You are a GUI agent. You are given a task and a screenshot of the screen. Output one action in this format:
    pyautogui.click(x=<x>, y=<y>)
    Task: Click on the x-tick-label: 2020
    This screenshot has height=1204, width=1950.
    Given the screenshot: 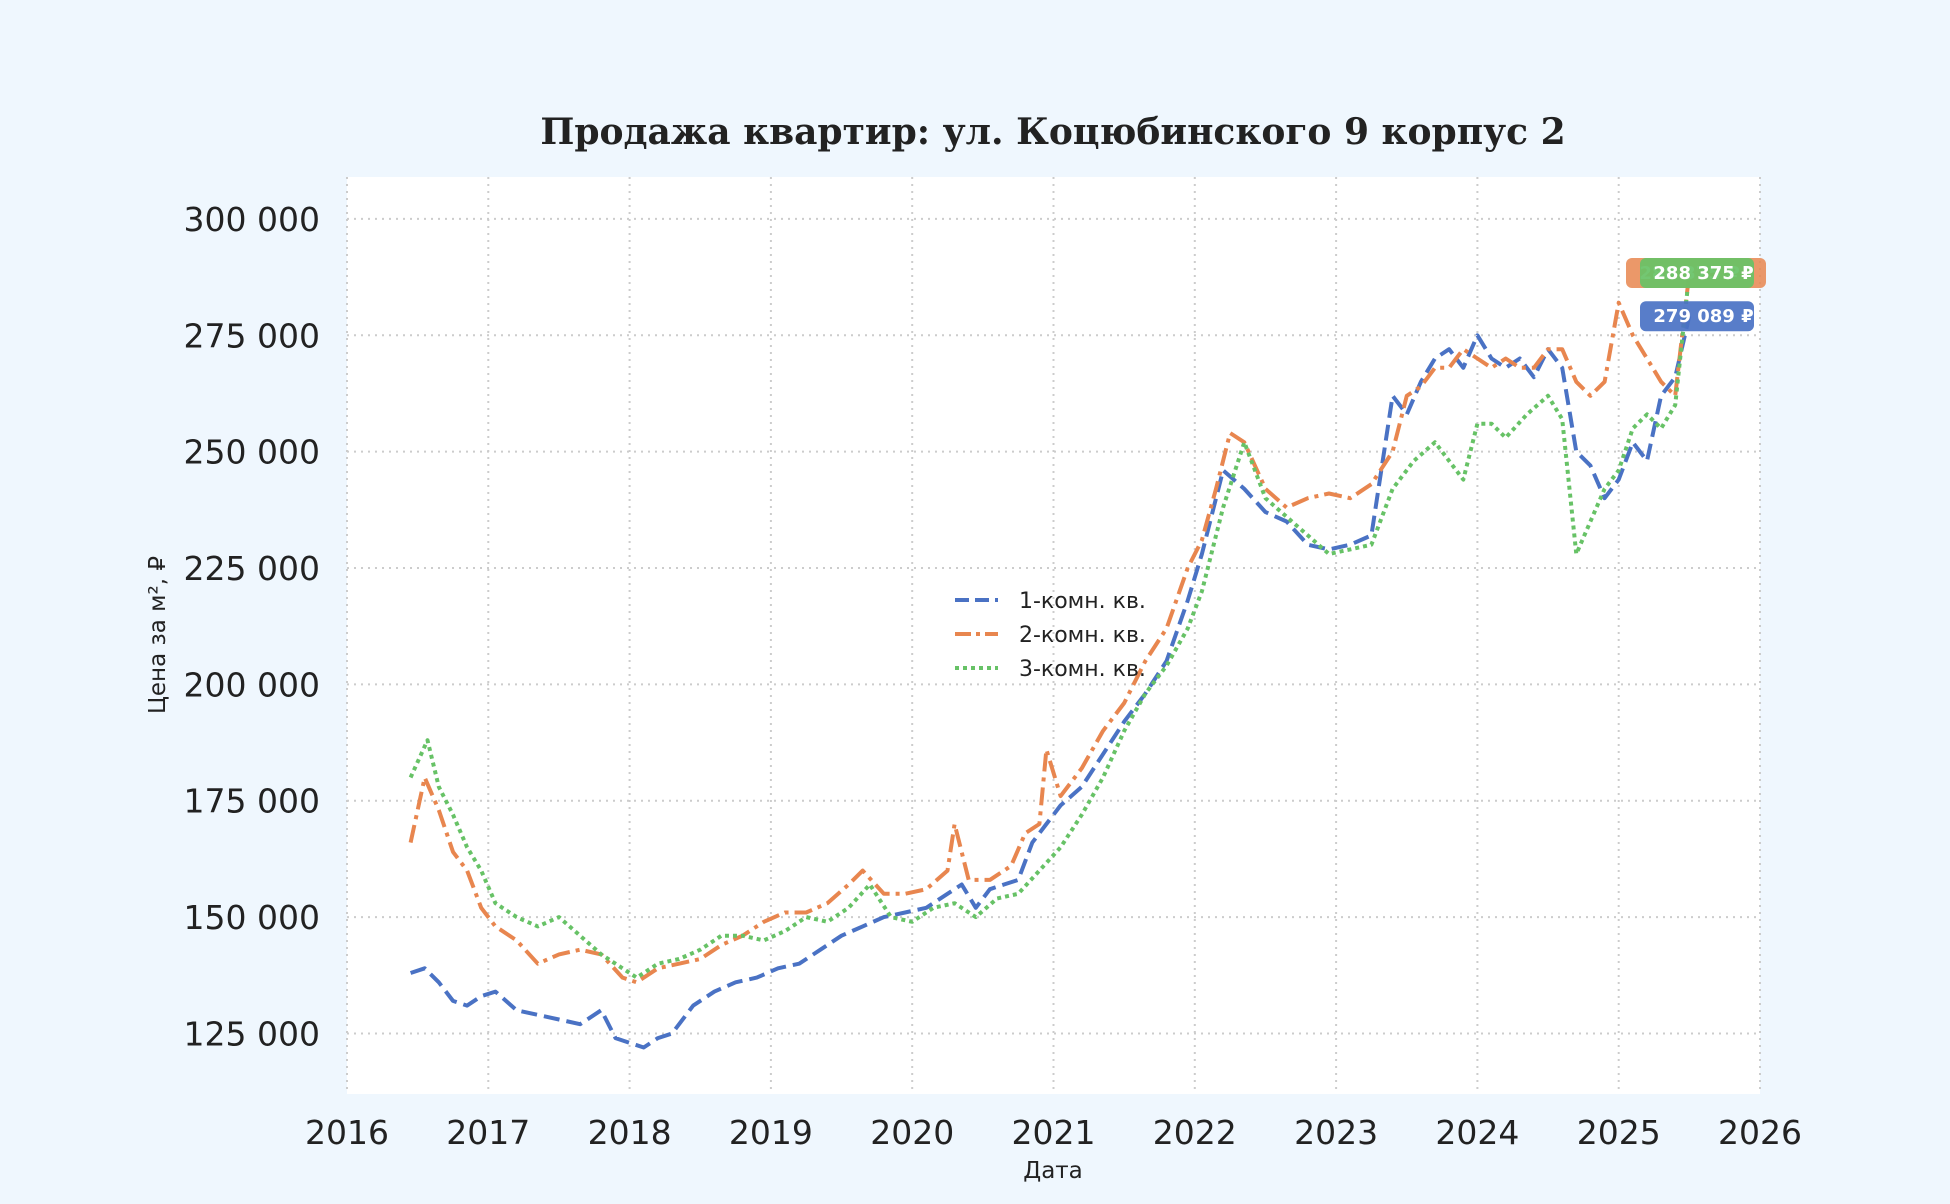 What is the action you would take?
    pyautogui.click(x=912, y=1132)
    